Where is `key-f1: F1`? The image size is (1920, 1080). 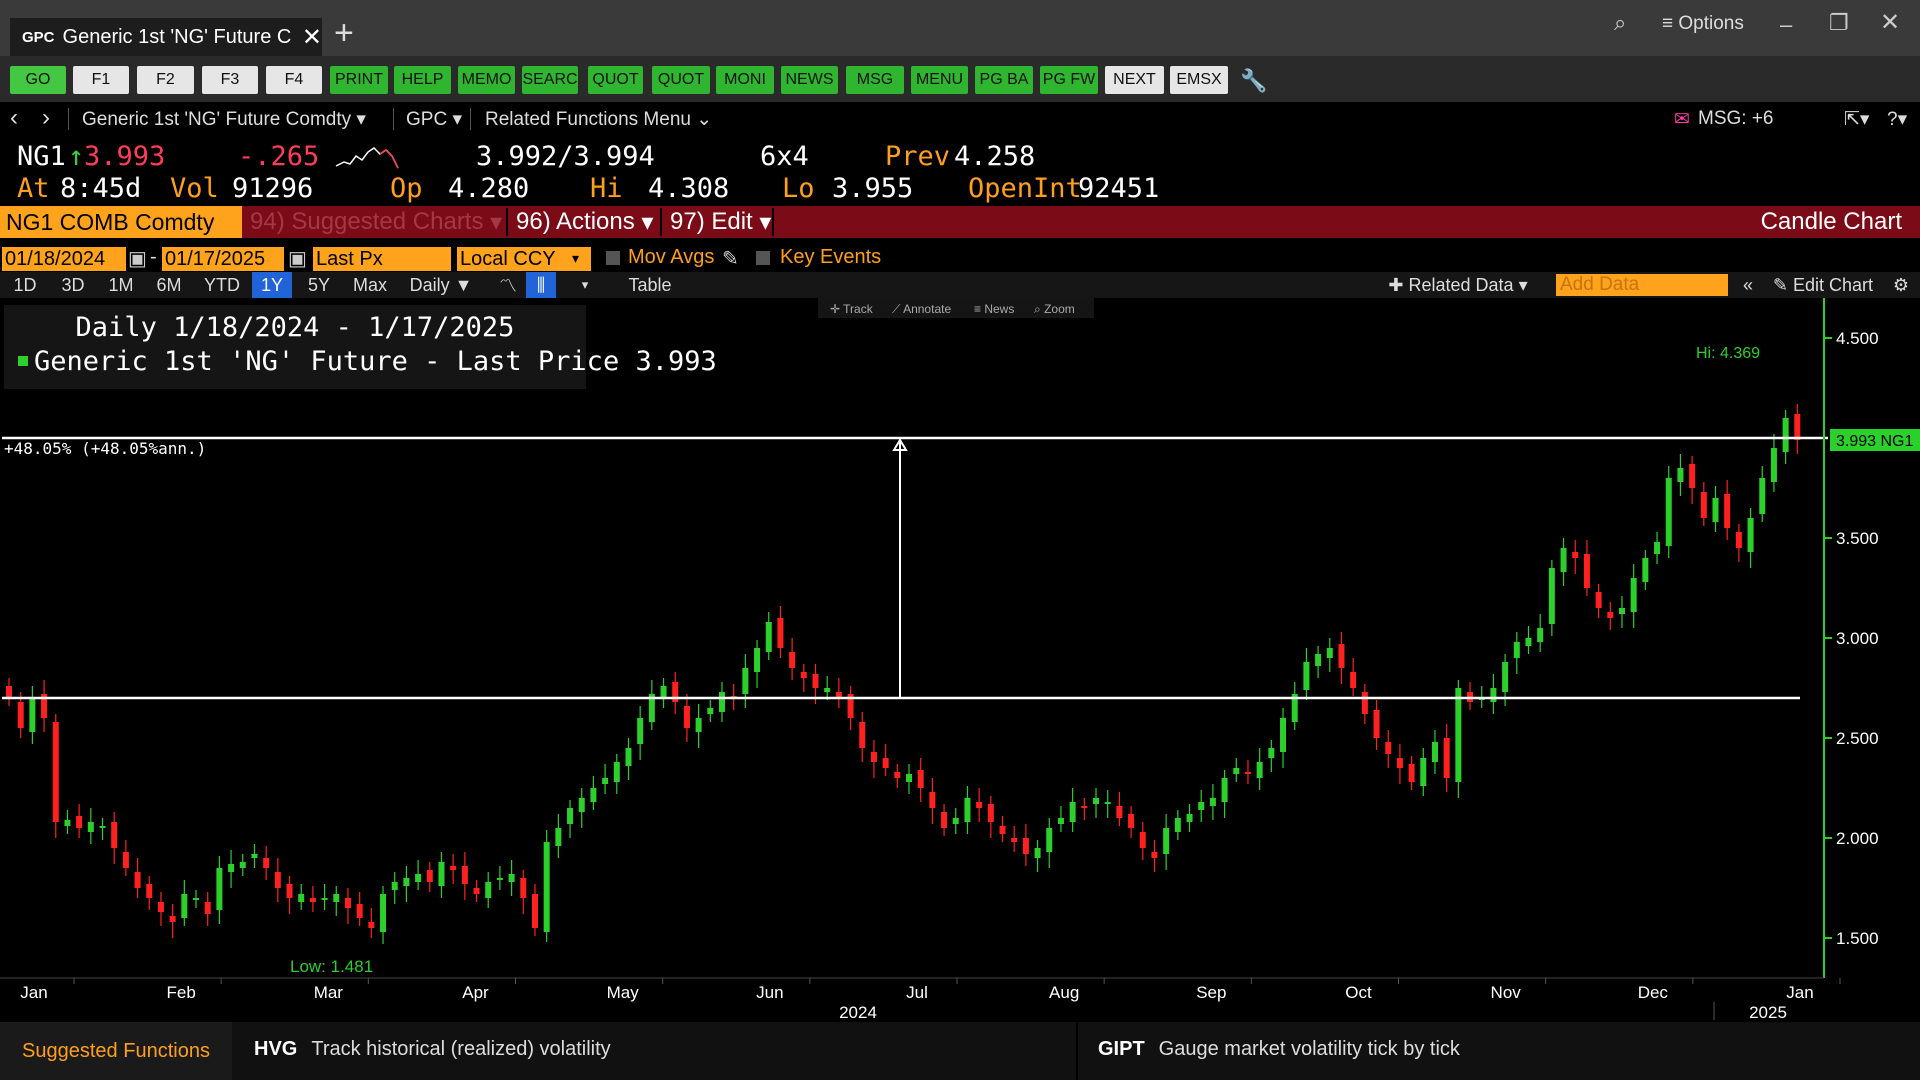 key-f1: F1 is located at coordinates (101, 80).